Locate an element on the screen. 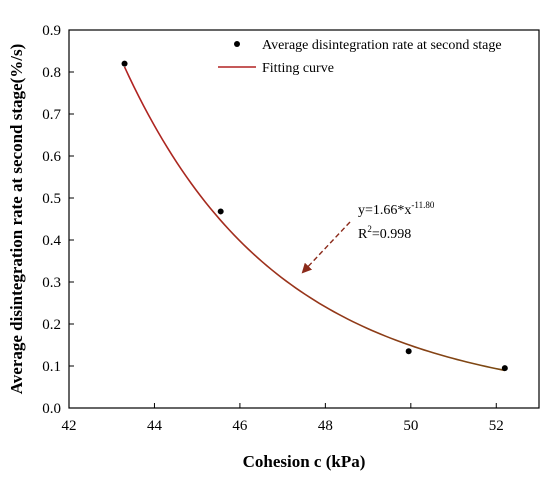 This screenshot has height=477, width=550. y-tick-label: 0.1 is located at coordinates (51, 367).